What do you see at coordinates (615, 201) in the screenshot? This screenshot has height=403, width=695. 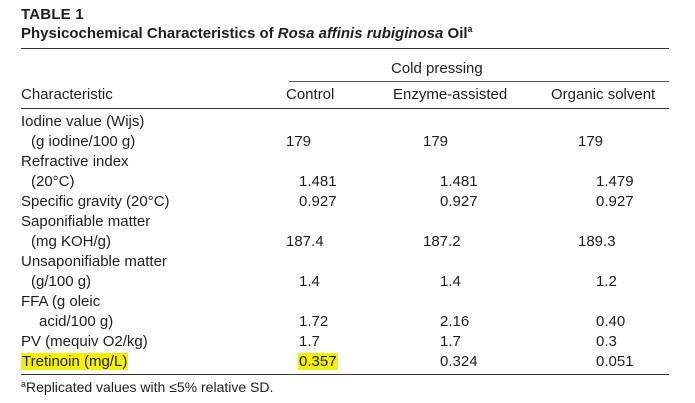 I see `cell-organic-solvent: 0.927` at bounding box center [615, 201].